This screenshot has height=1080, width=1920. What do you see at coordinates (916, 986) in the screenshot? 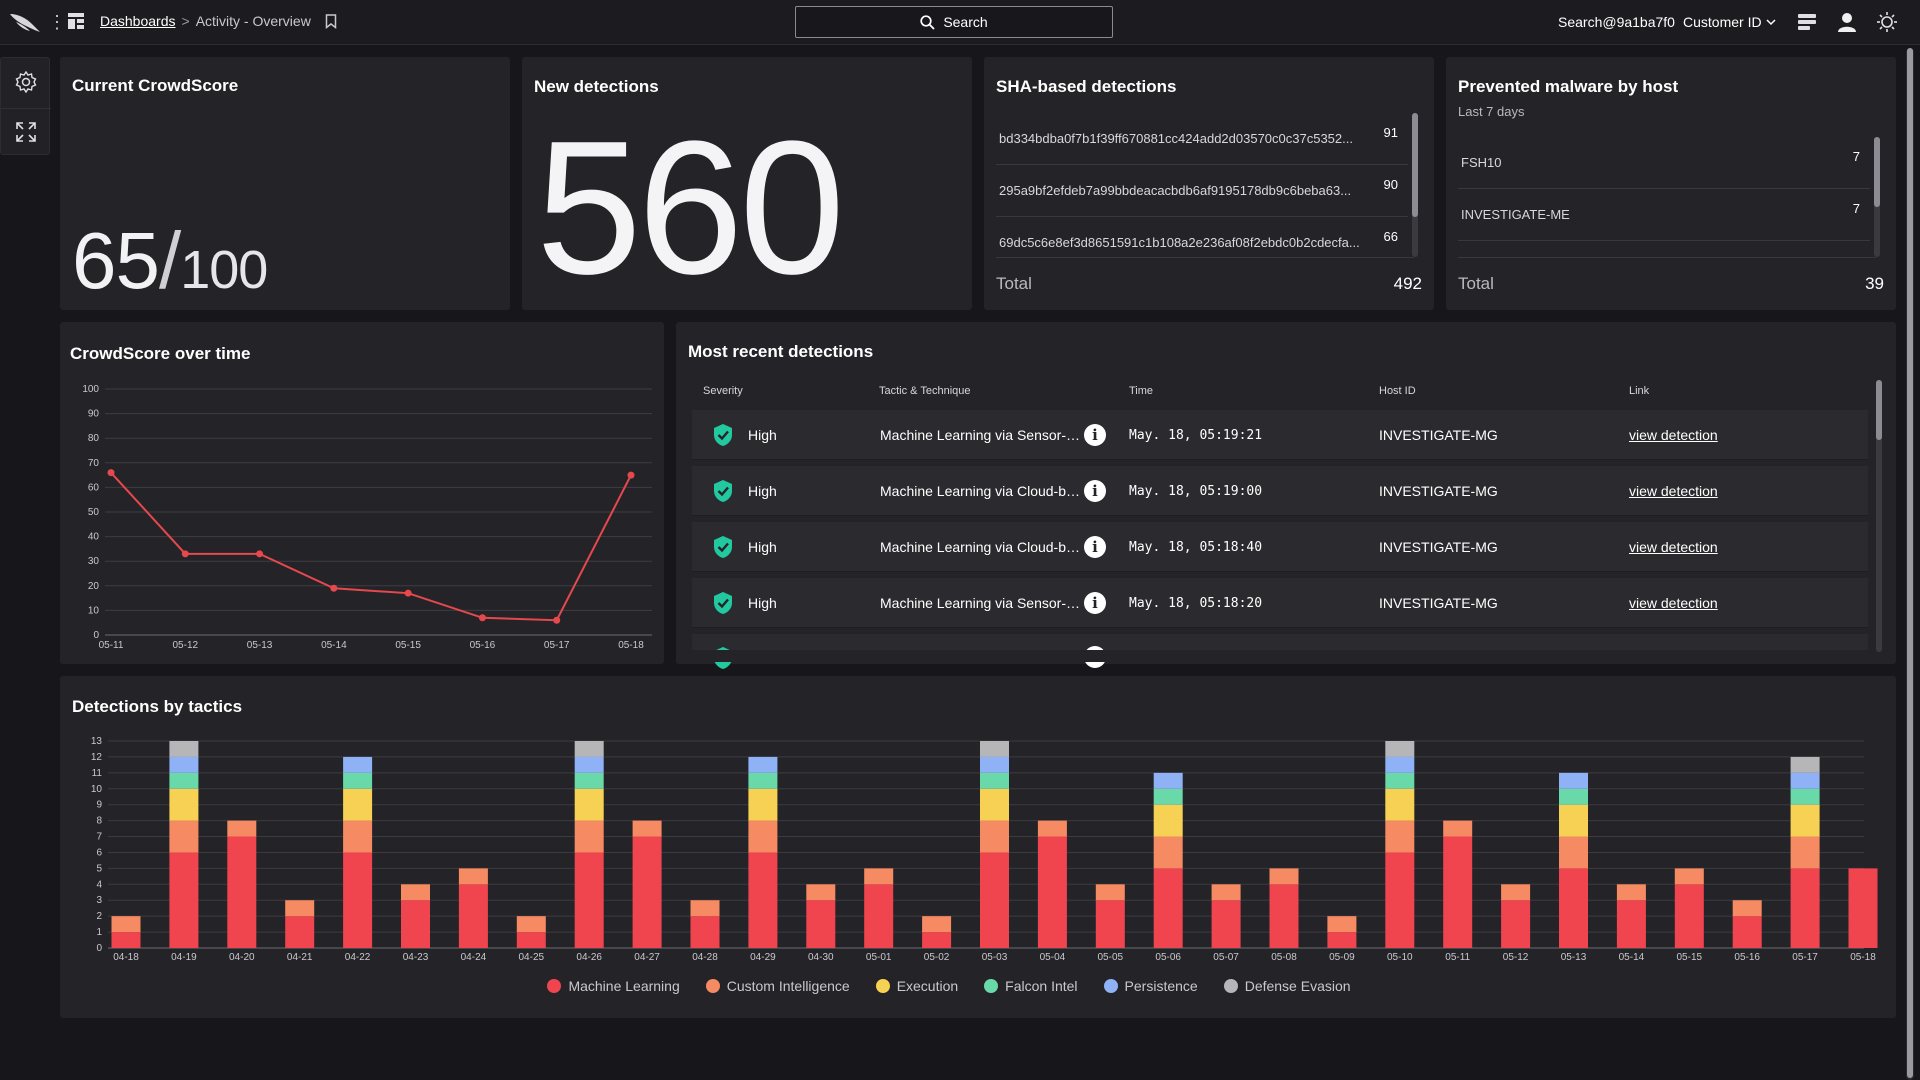
I see `legend-item: Execution` at bounding box center [916, 986].